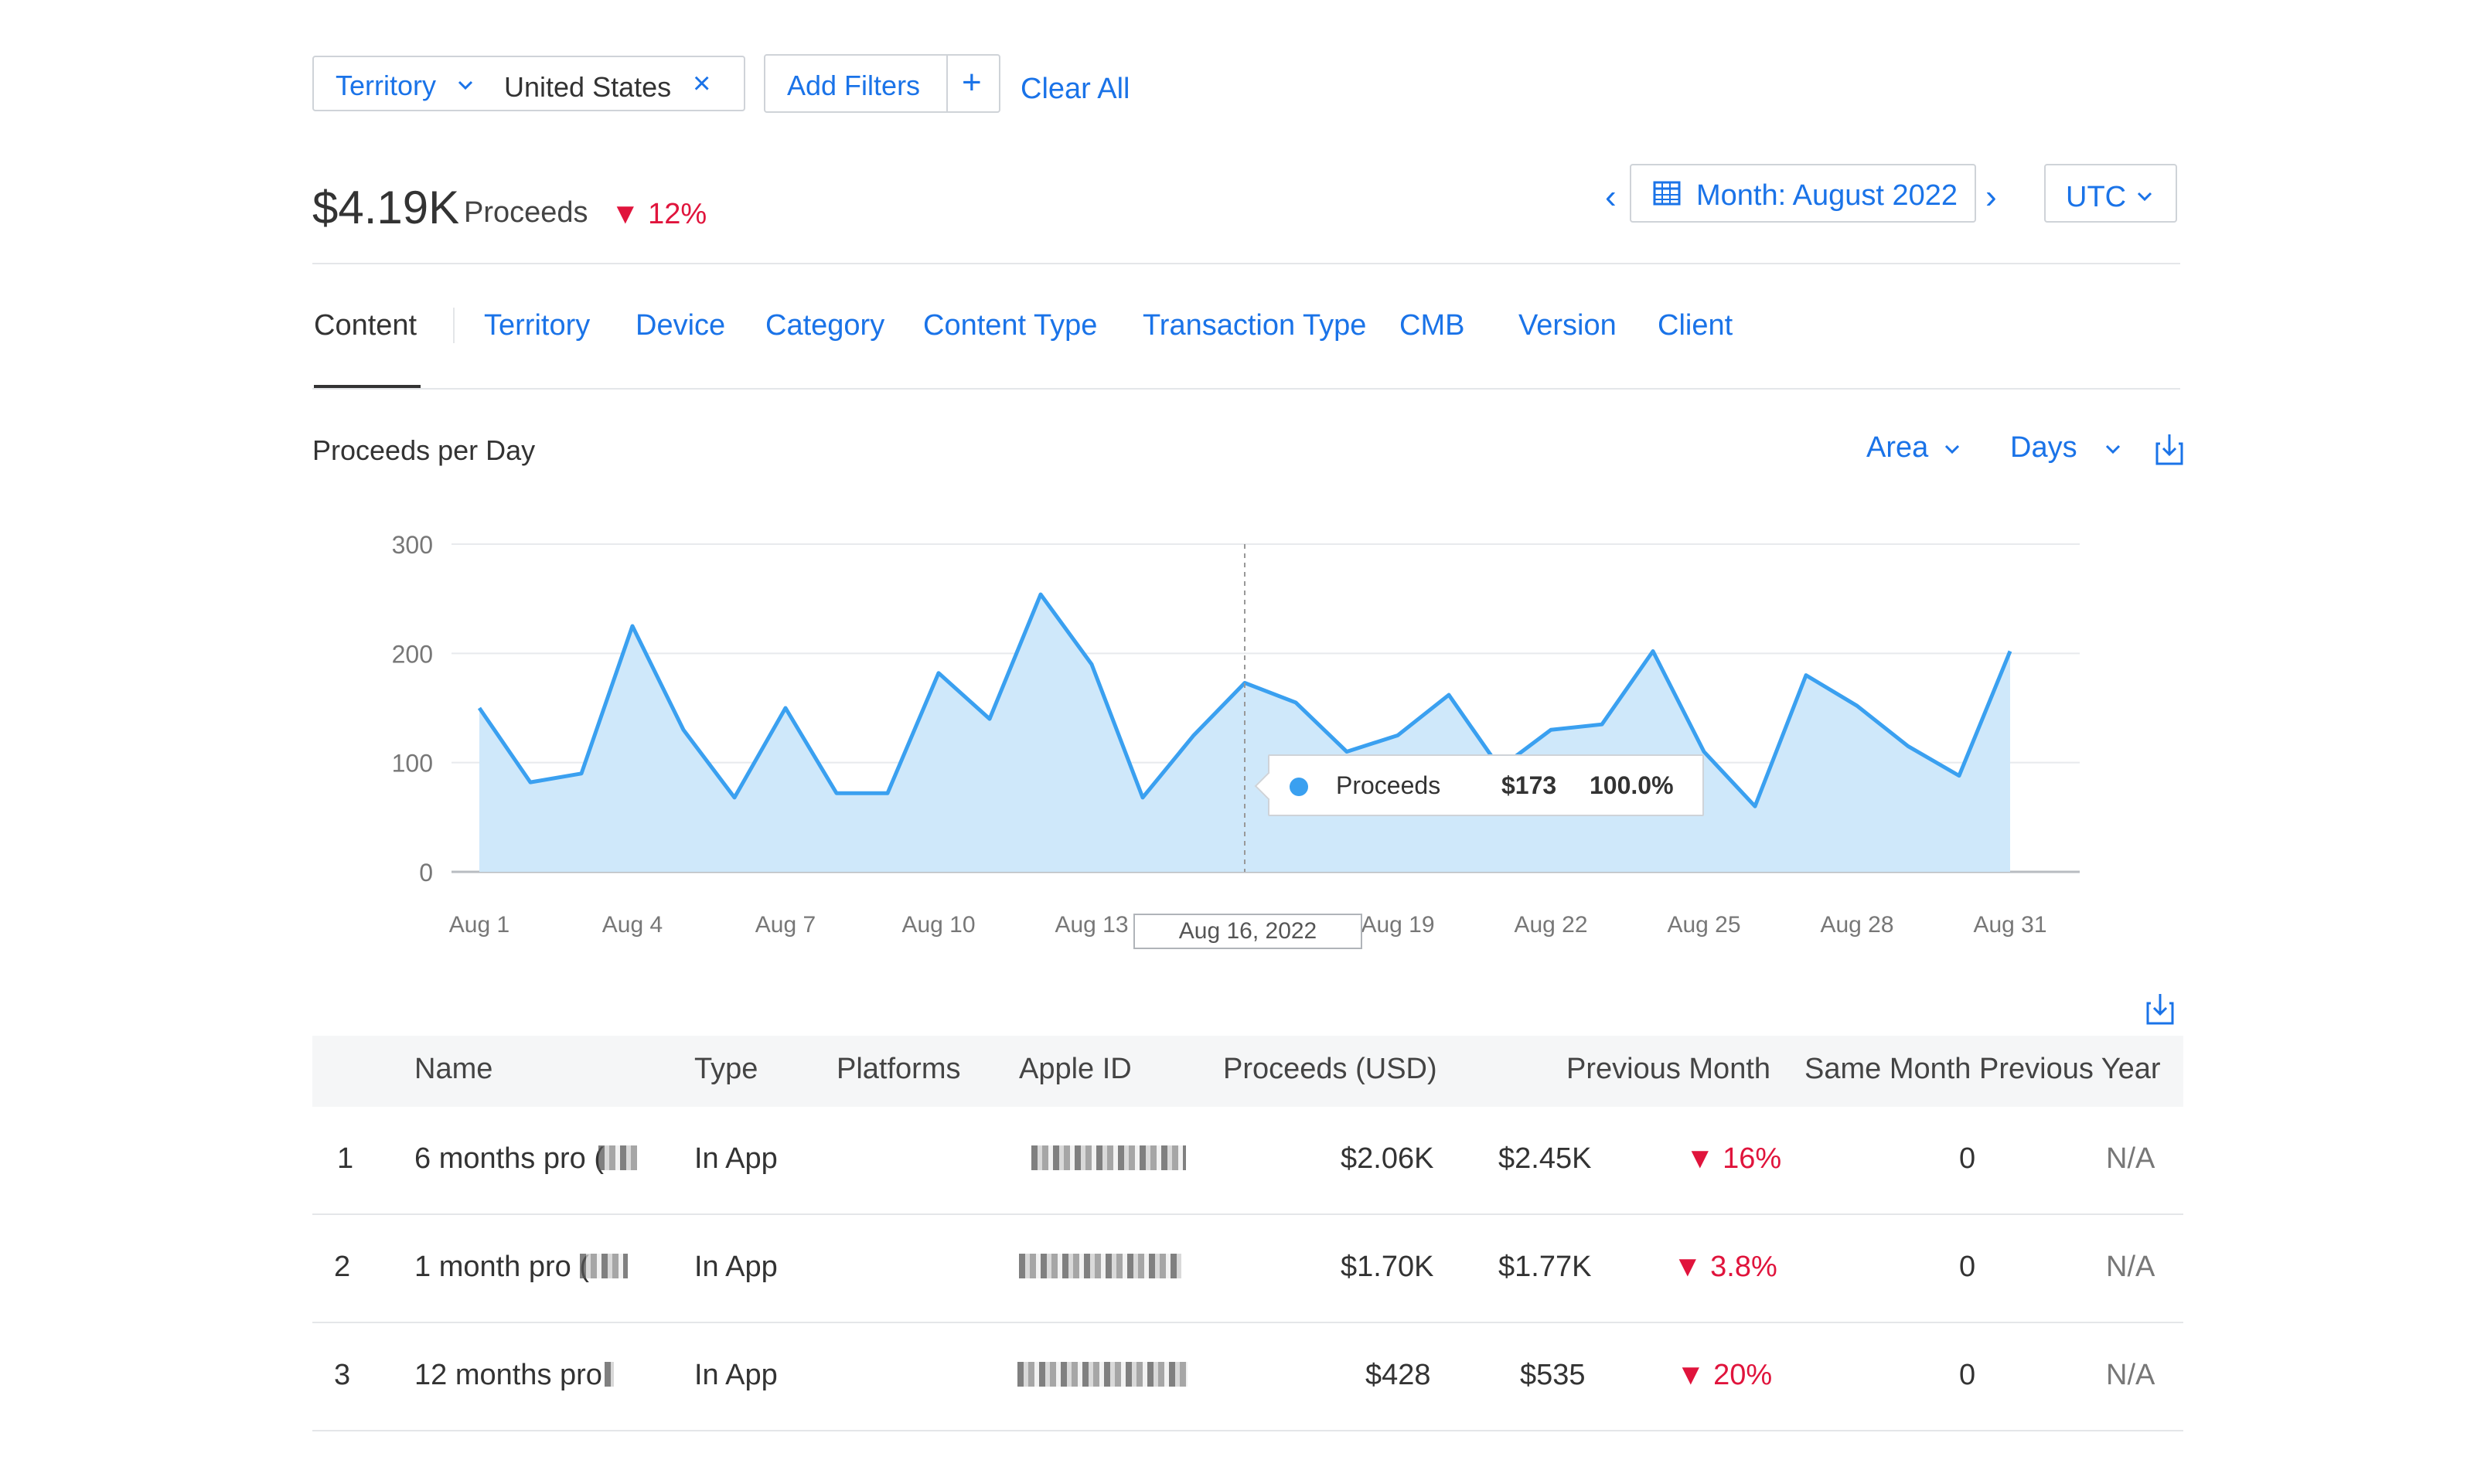 This screenshot has height=1484, width=2474. I want to click on x-tick-label: Aug 7, so click(785, 925).